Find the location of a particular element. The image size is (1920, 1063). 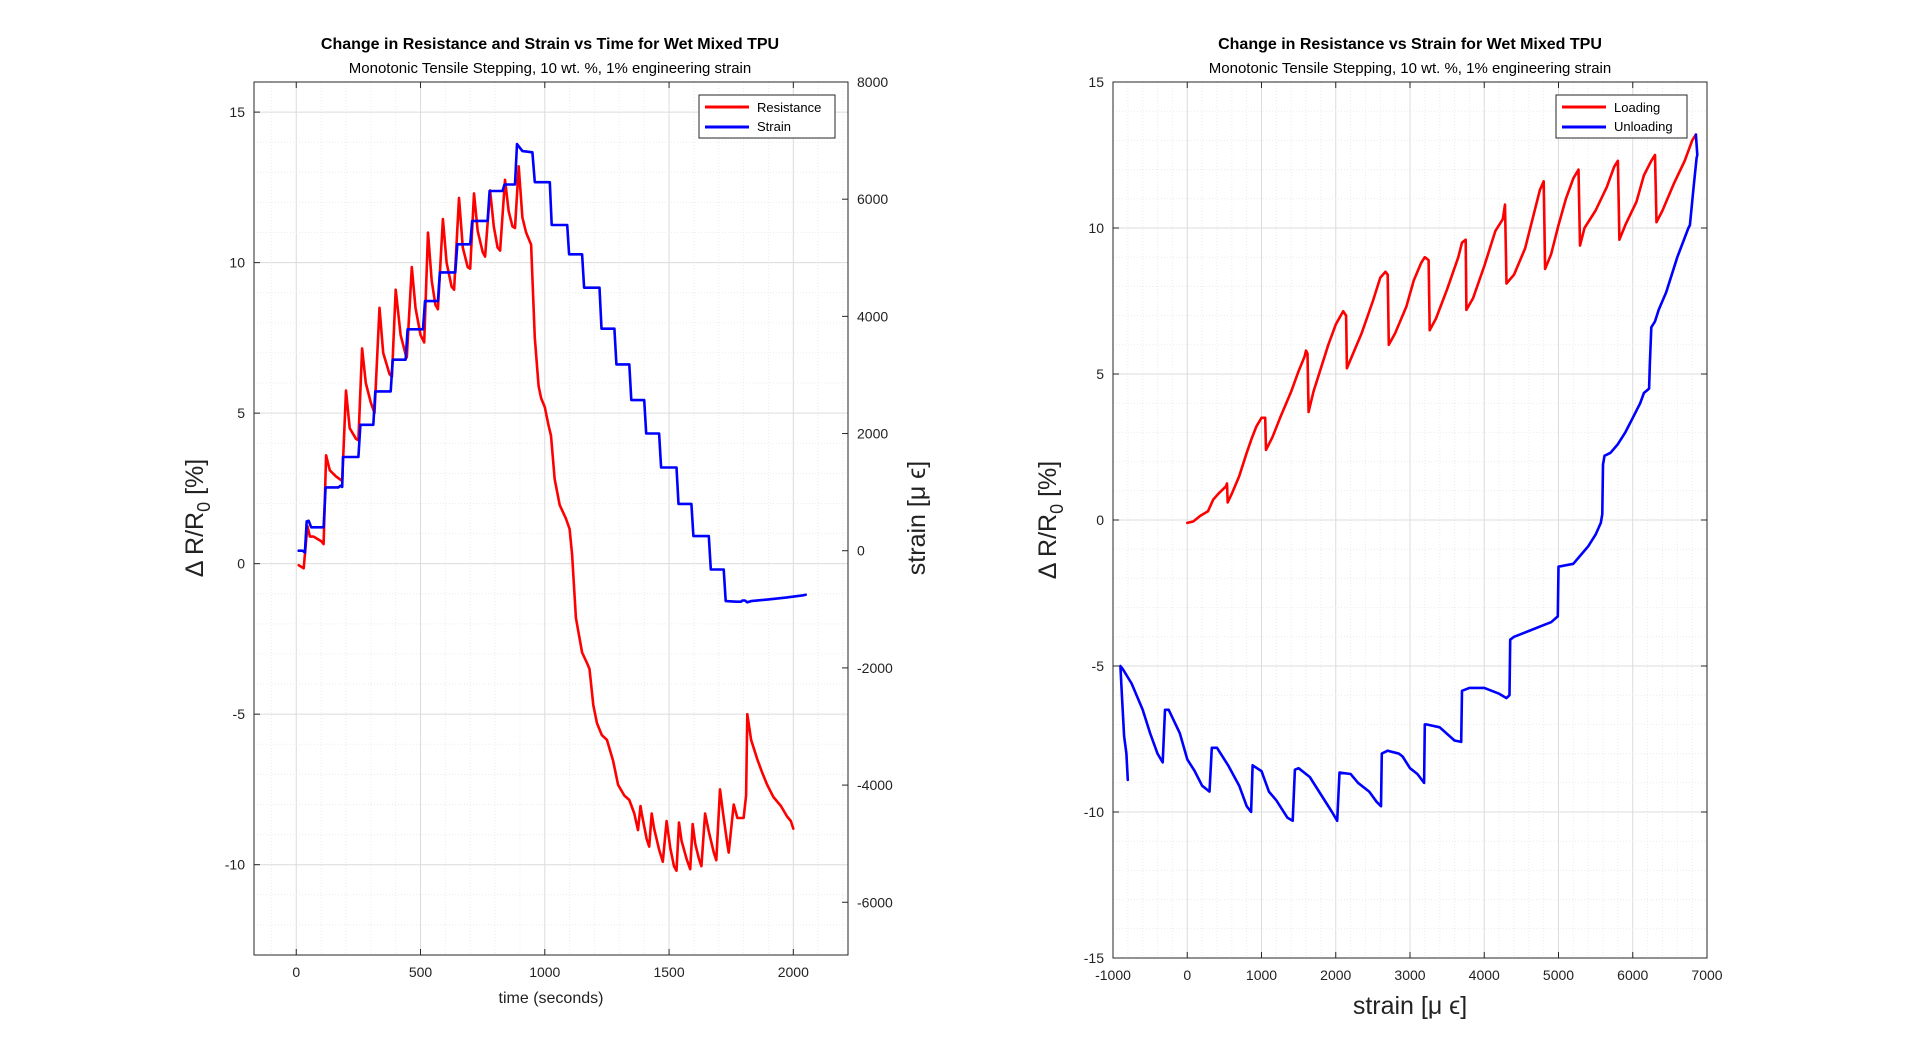

chart-time-y2-tick-label: 4000 is located at coordinates (872, 316).